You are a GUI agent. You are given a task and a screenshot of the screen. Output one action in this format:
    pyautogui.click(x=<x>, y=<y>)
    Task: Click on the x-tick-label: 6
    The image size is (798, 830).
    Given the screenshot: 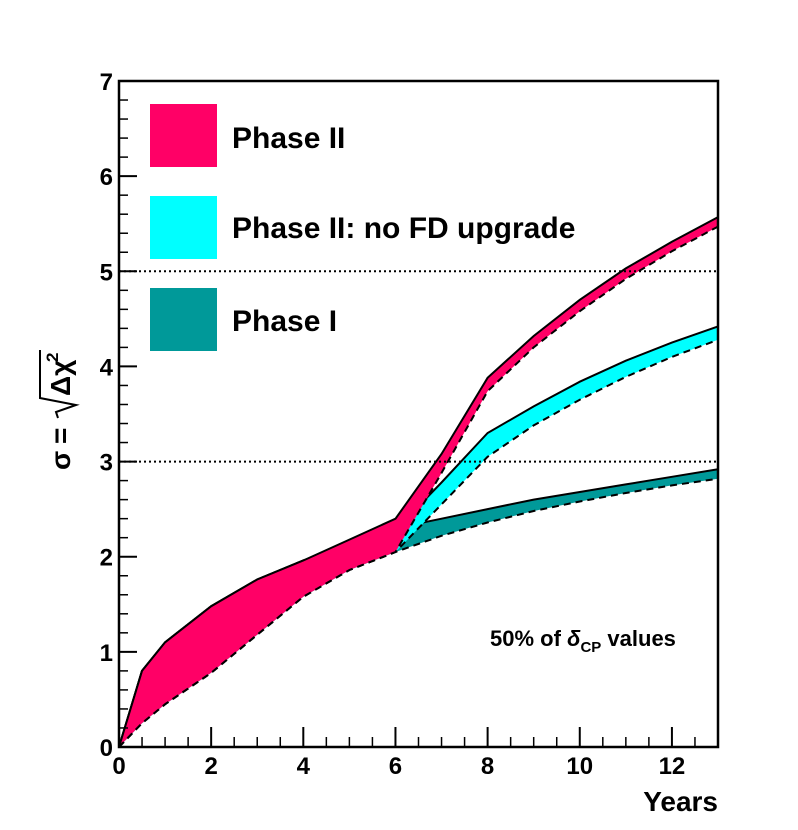 What is the action you would take?
    pyautogui.click(x=395, y=766)
    